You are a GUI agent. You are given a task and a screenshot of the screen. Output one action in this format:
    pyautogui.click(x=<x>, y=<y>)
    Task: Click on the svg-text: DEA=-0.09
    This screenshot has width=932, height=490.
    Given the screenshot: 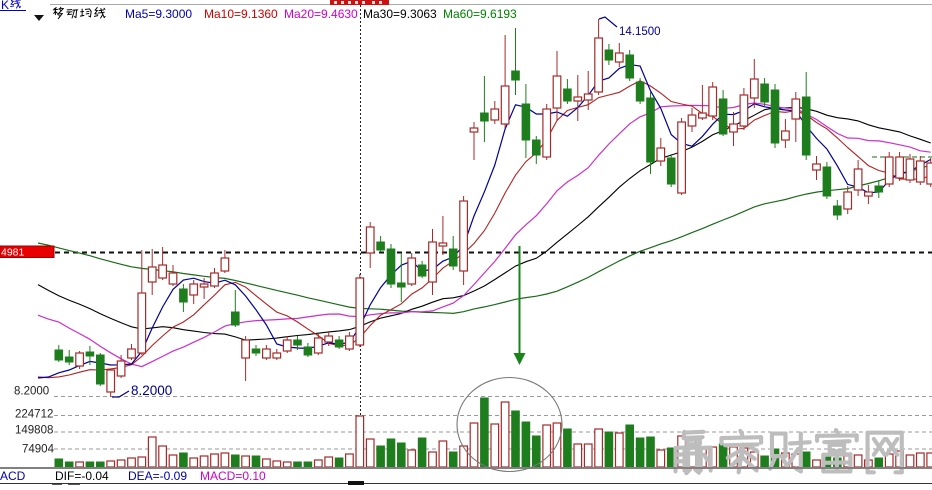 What is the action you would take?
    pyautogui.click(x=157, y=476)
    